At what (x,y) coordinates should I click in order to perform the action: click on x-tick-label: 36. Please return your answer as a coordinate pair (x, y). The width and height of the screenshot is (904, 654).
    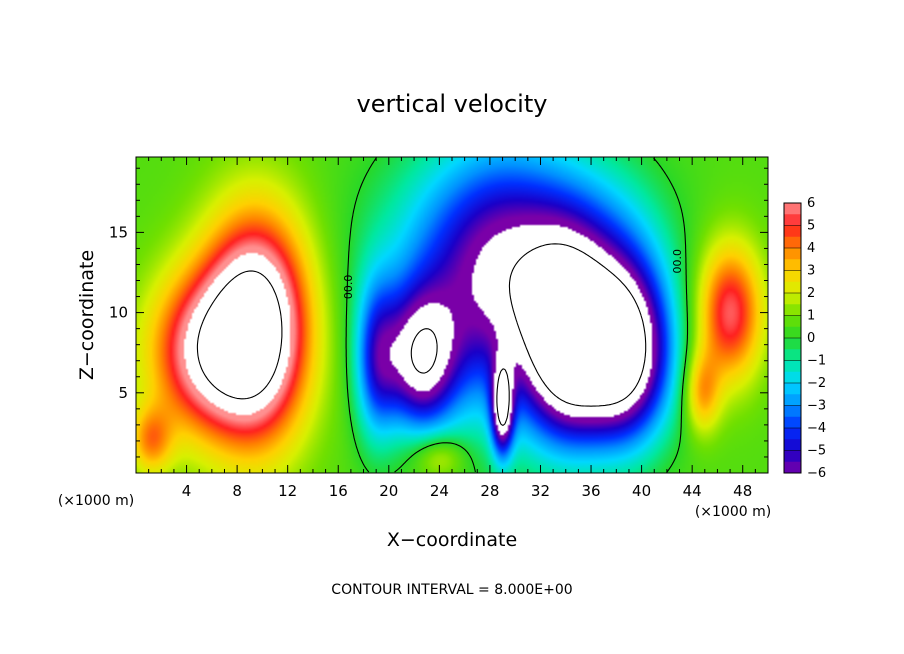
    Looking at the image, I should click on (590, 491).